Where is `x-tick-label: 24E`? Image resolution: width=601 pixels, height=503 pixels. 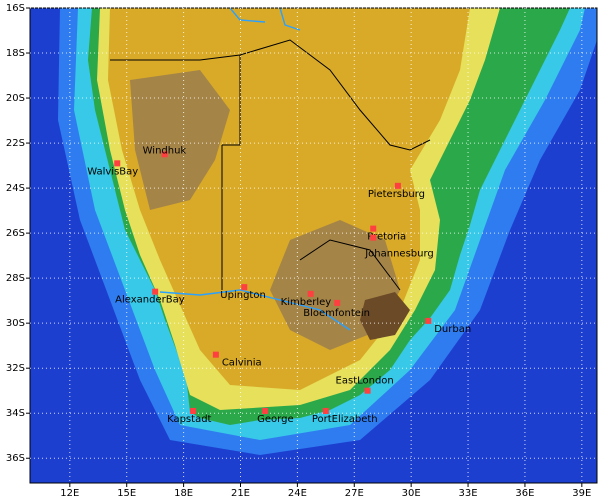 x-tick-label: 24E is located at coordinates (297, 493).